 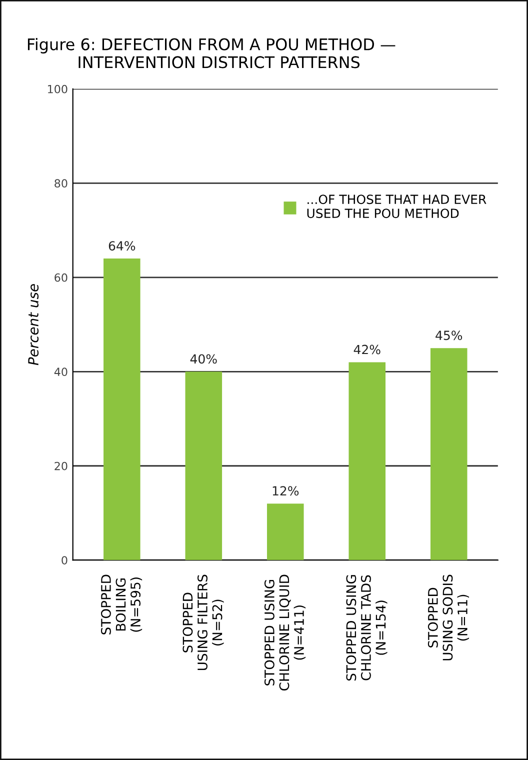 What do you see at coordinates (33, 325) in the screenshot?
I see `y-axis-title: Percent use` at bounding box center [33, 325].